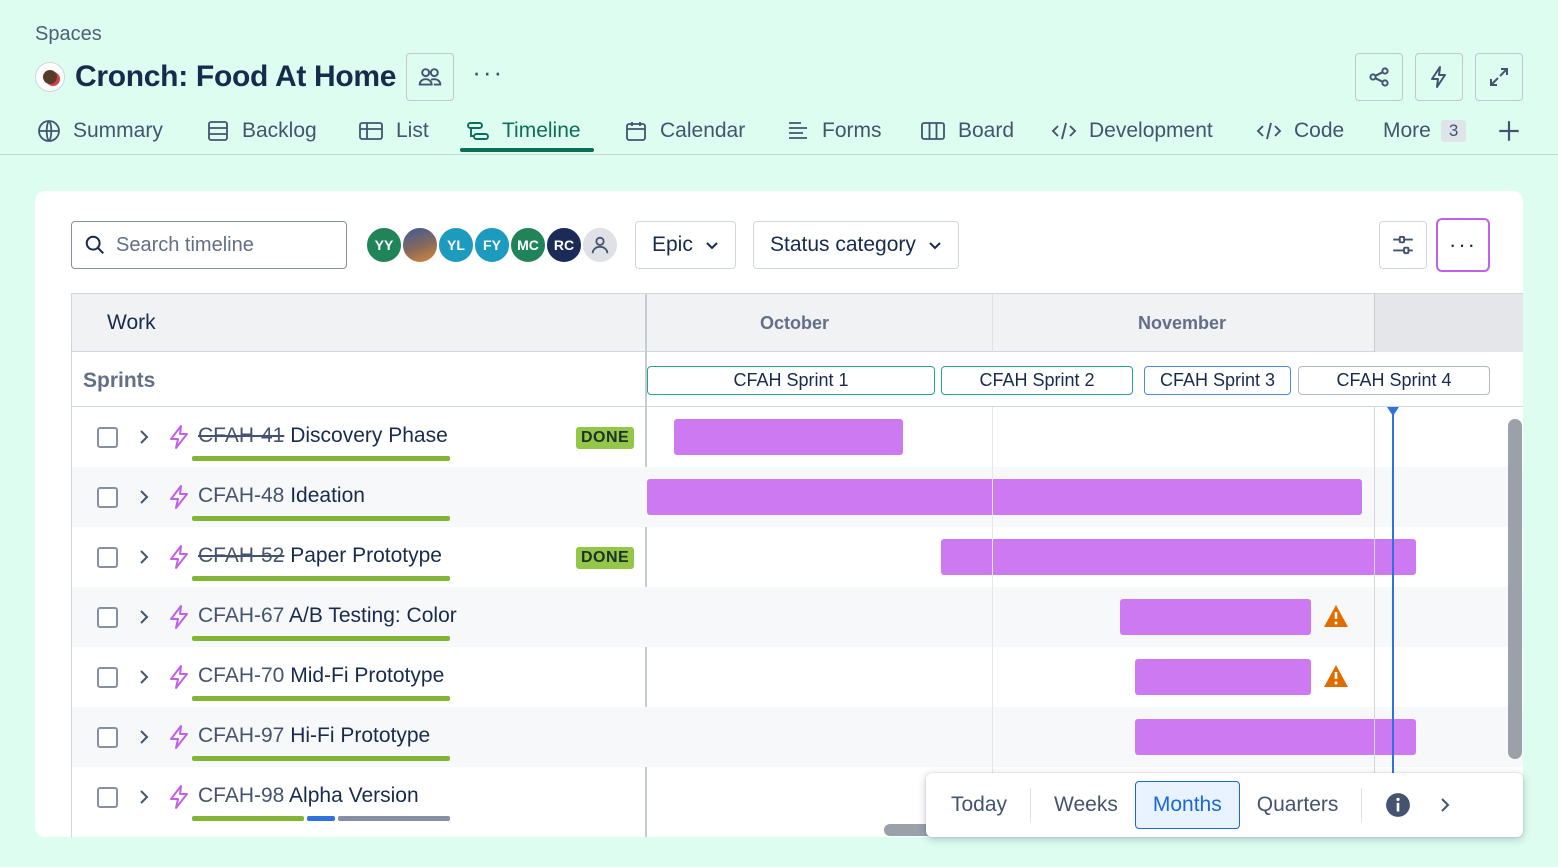 This screenshot has height=867, width=1558. I want to click on person-icon, so click(600, 245).